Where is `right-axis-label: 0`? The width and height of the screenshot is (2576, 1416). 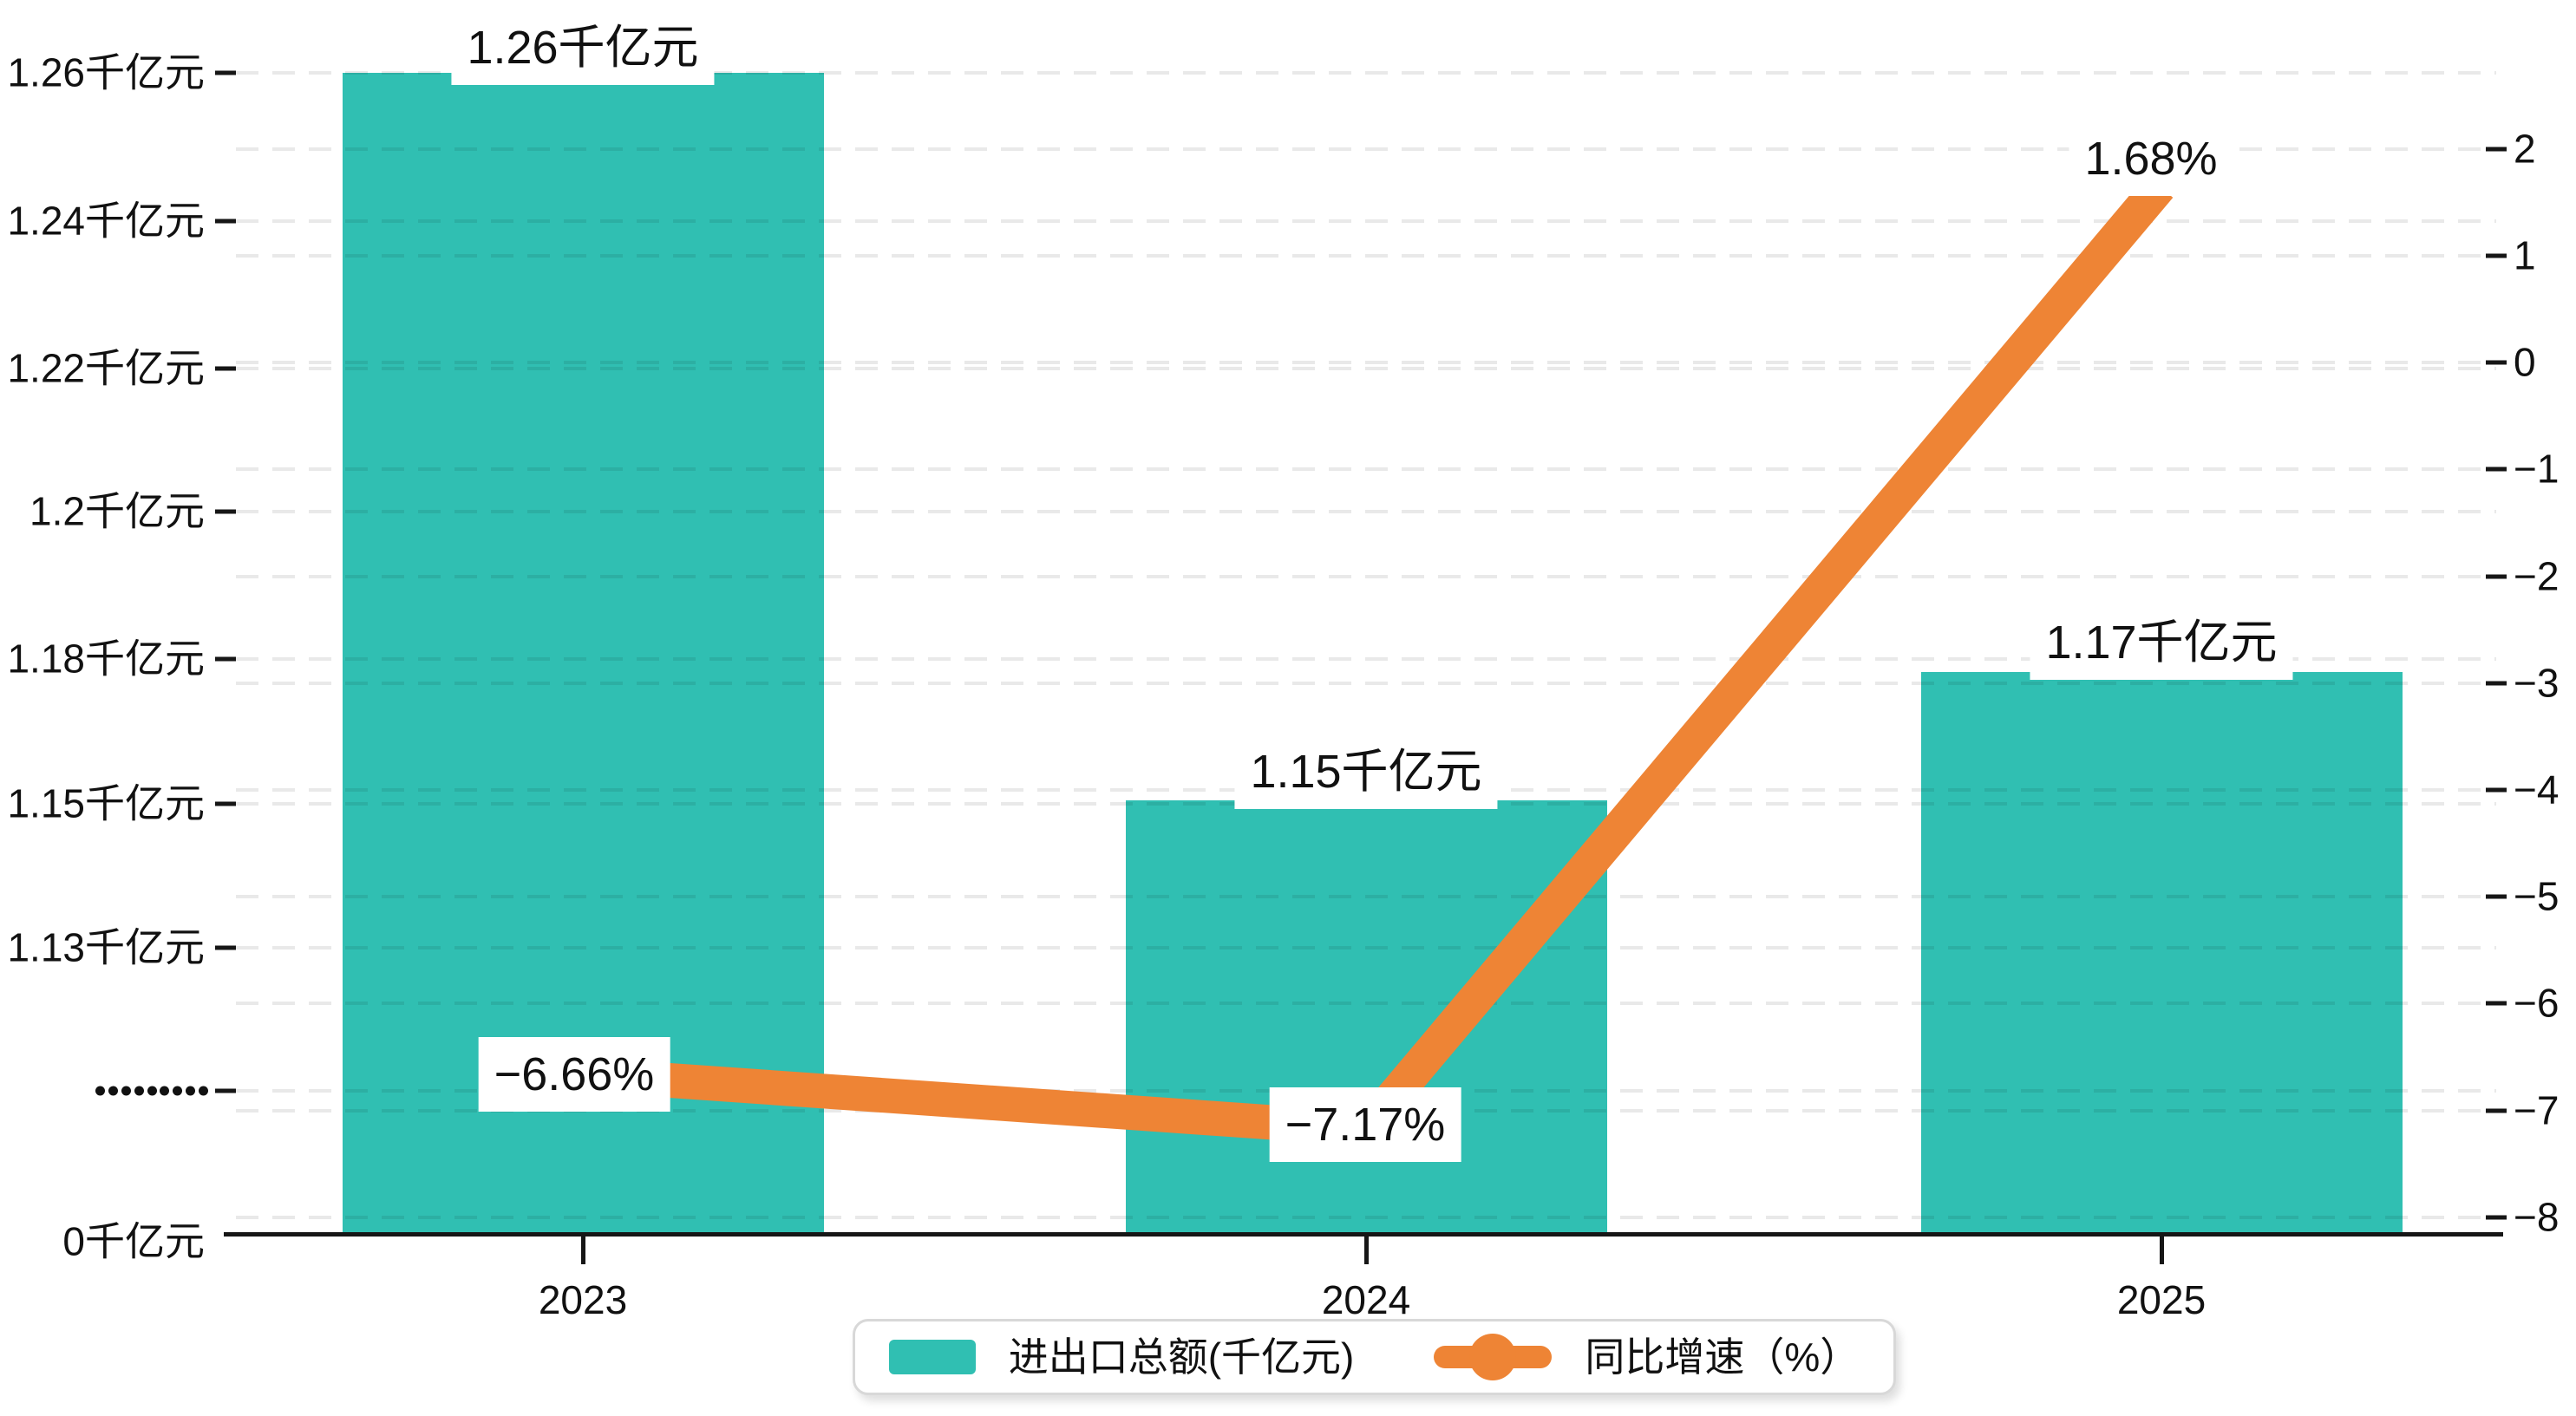 right-axis-label: 0 is located at coordinates (2525, 362).